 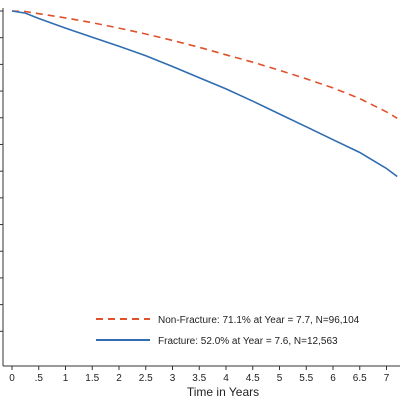 What do you see at coordinates (226, 378) in the screenshot?
I see `x-tick-label-8: 4` at bounding box center [226, 378].